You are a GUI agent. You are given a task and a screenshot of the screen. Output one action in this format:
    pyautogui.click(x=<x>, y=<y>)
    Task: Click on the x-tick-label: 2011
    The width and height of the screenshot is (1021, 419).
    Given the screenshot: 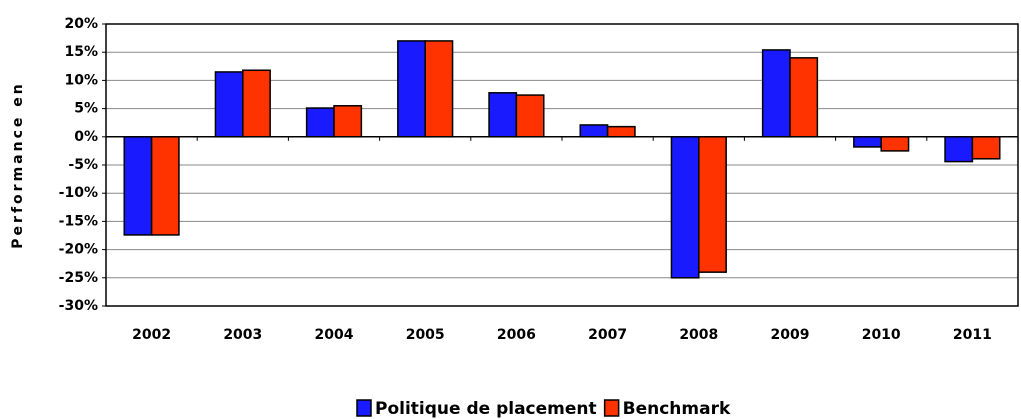 What is the action you would take?
    pyautogui.click(x=972, y=335)
    